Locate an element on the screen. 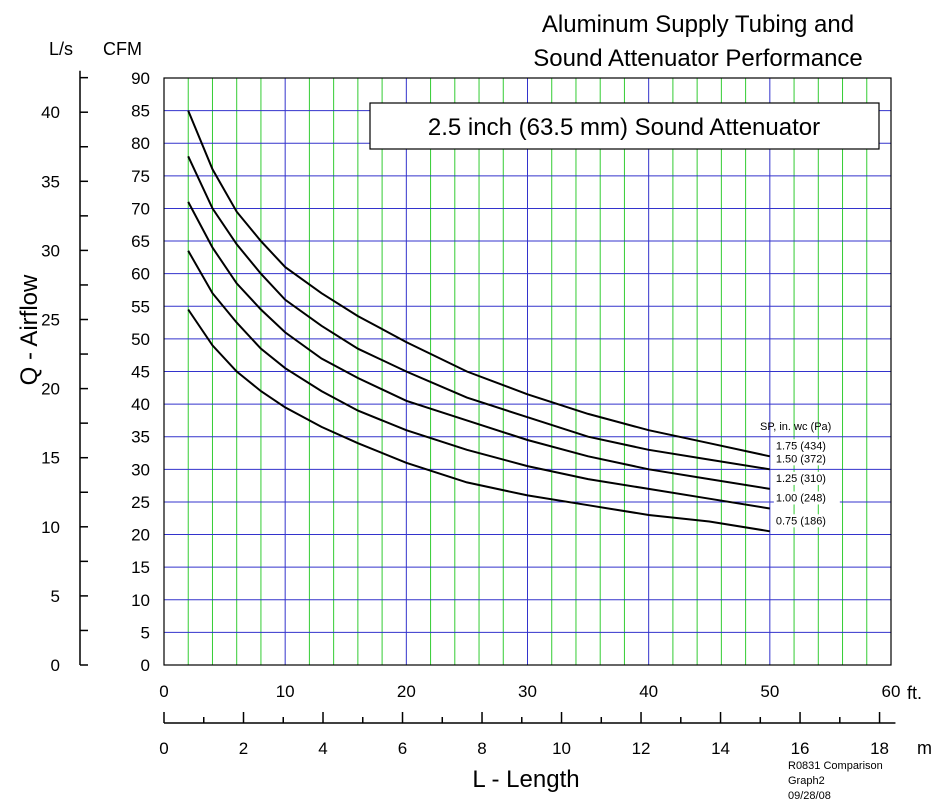 This screenshot has height=809, width=940. series-label: 1.75 (434) is located at coordinates (801, 446).